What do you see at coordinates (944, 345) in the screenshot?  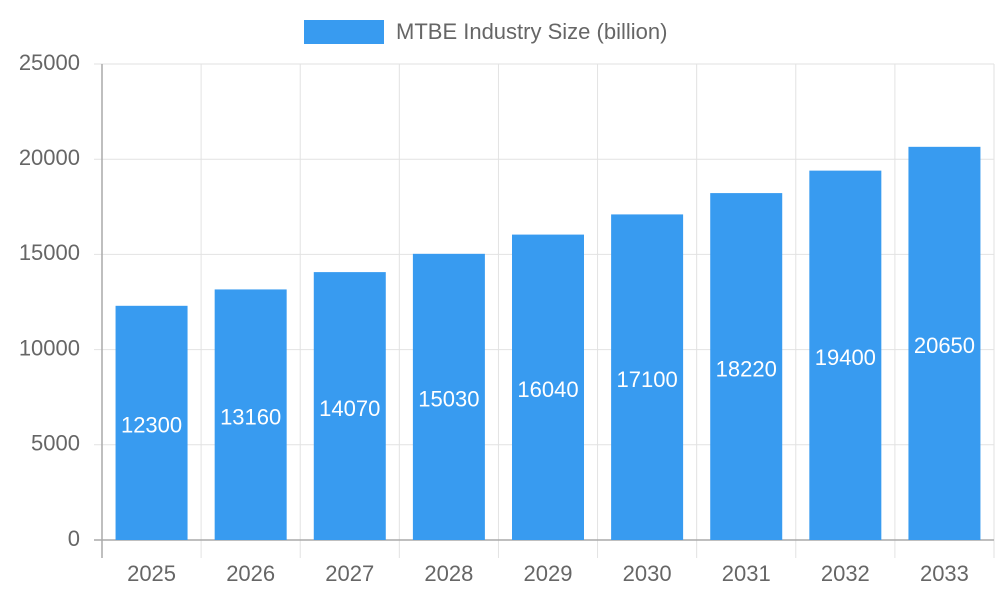 I see `data-label: 20650` at bounding box center [944, 345].